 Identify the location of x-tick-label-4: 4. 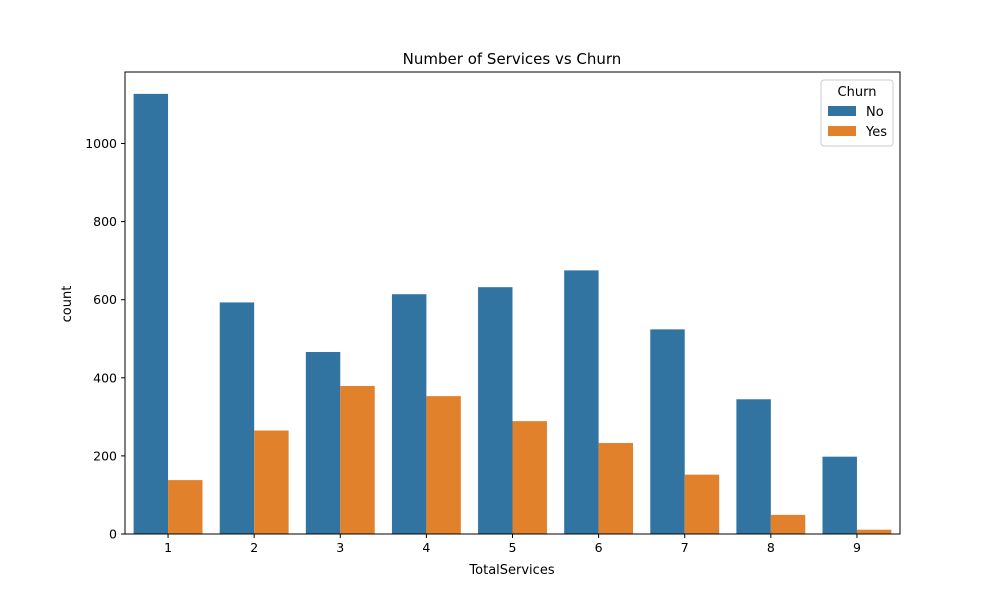
(426, 547).